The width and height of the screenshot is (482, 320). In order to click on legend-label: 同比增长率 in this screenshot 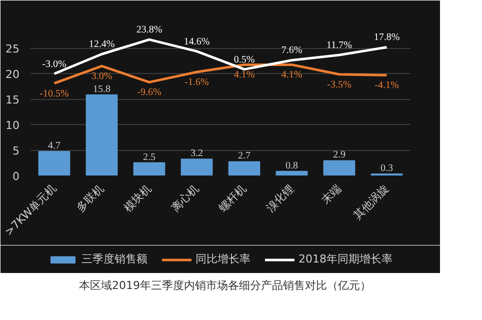, I will do `click(223, 259)`.